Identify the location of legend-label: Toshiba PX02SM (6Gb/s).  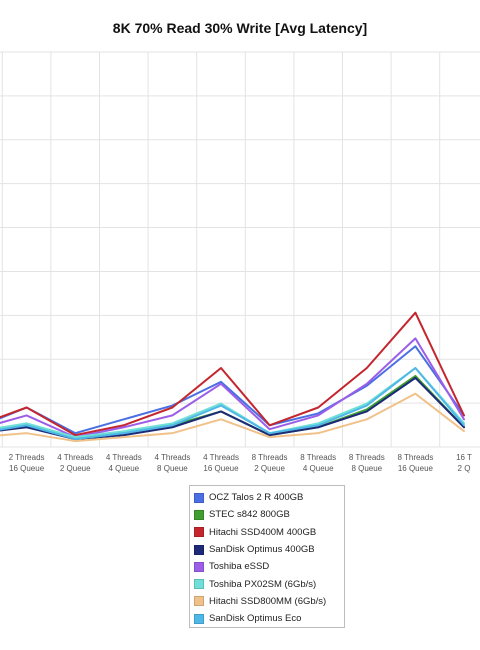
(263, 584).